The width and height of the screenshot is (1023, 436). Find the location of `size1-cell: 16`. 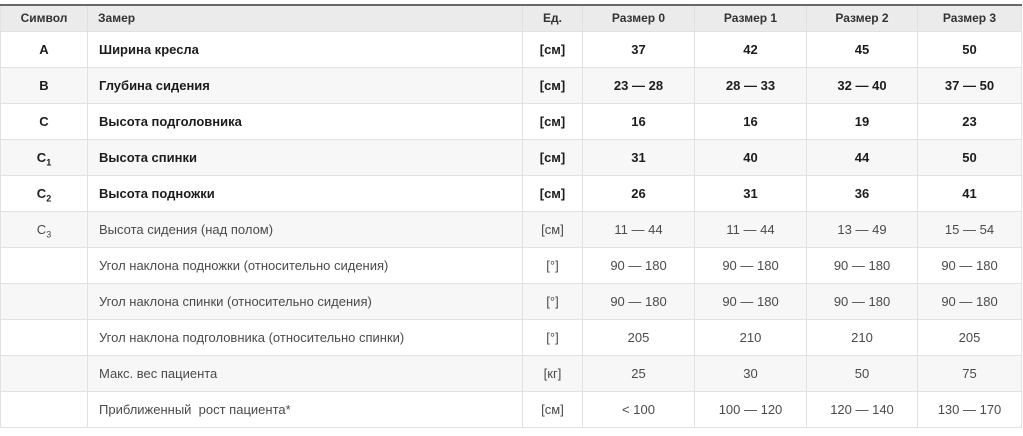

size1-cell: 16 is located at coordinates (750, 121).